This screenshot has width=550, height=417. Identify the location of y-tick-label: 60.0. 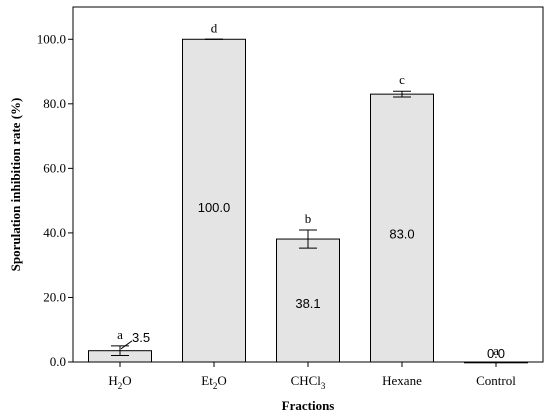
(54, 167).